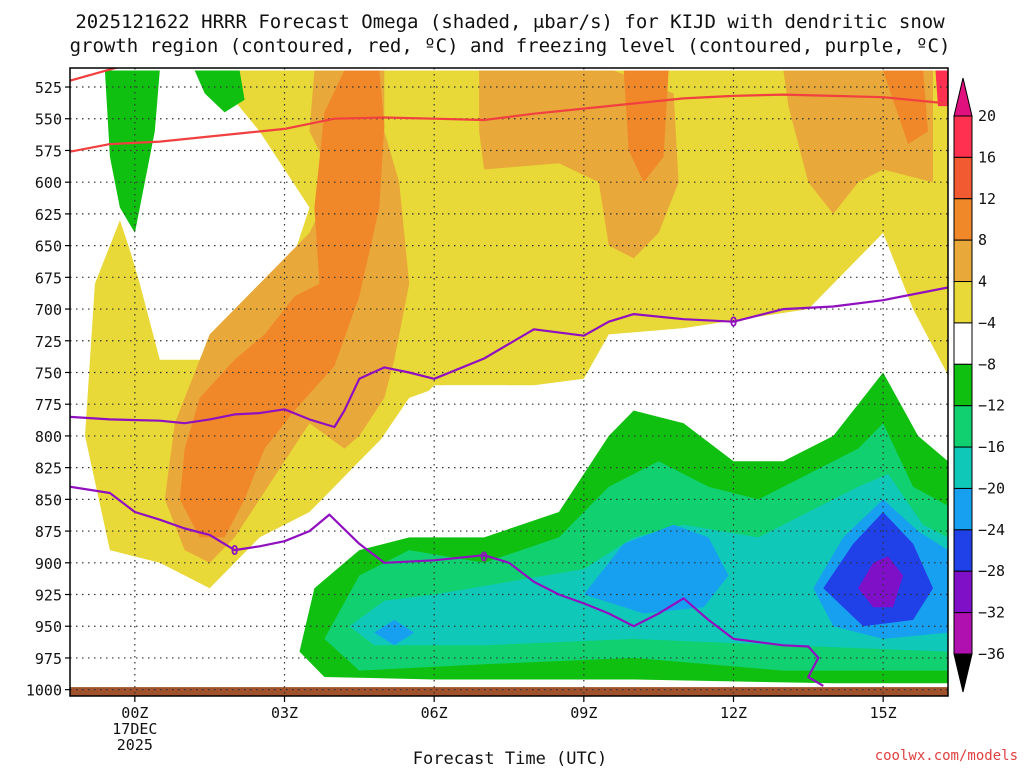 This screenshot has height=768, width=1024. I want to click on dgz-lower, so click(509, 123).